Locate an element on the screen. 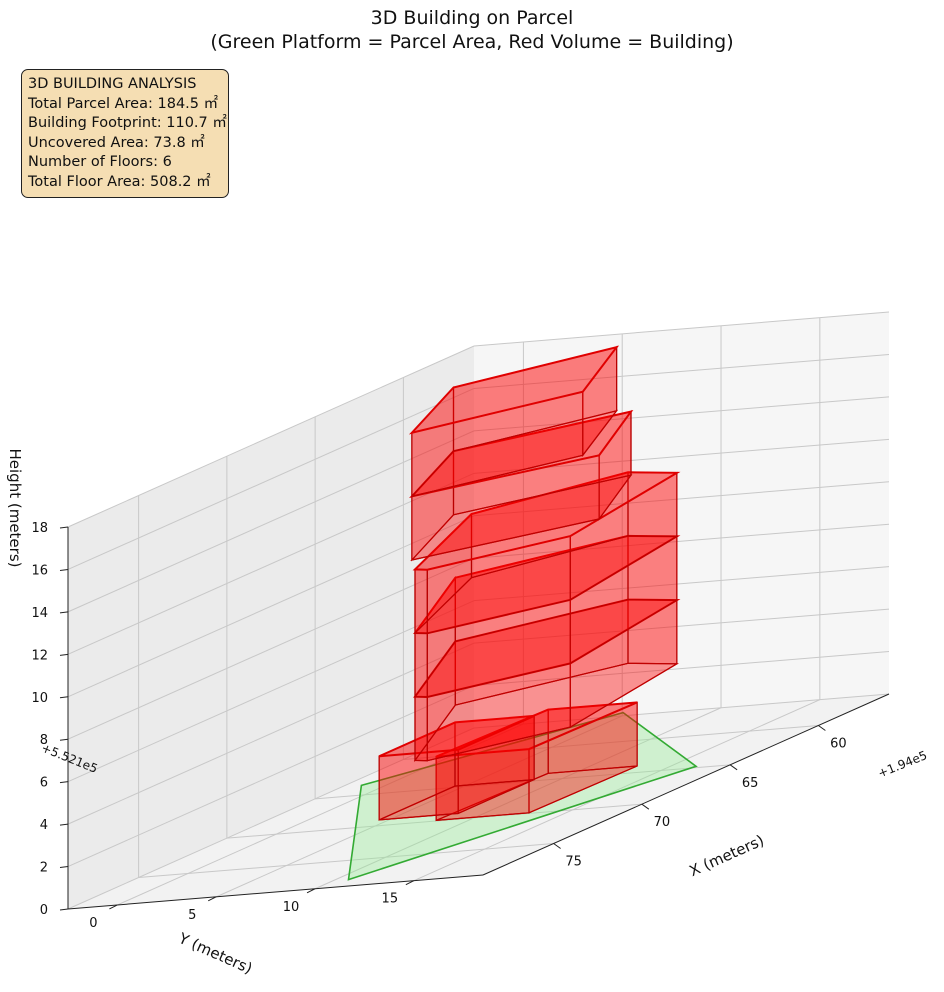  x-axis-title: X (meters) is located at coordinates (727, 855).